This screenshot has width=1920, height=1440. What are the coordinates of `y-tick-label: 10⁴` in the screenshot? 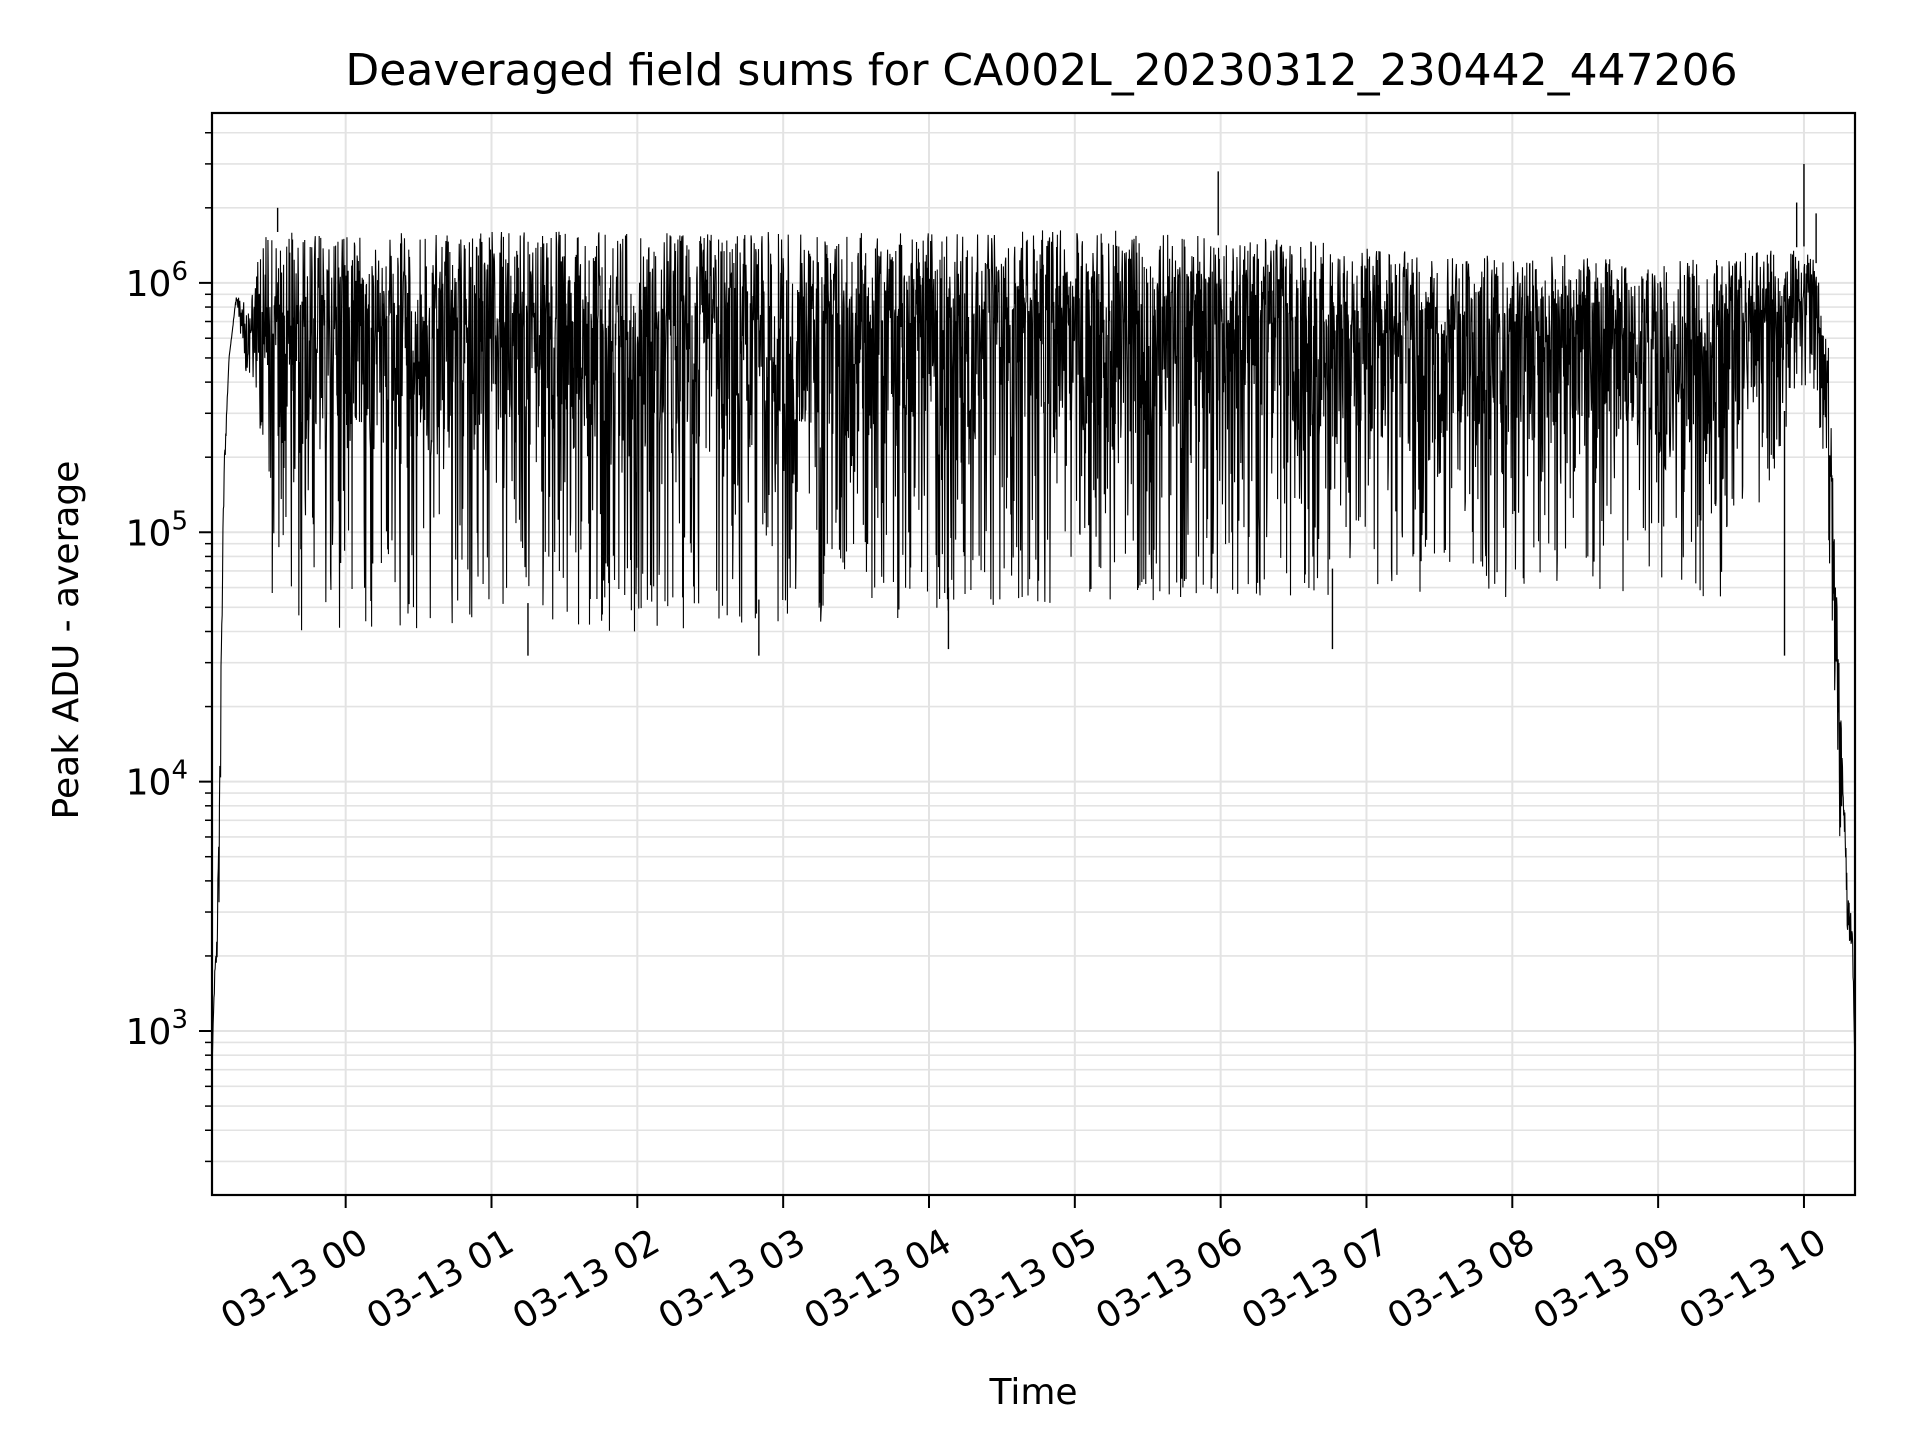 It's located at (157, 780).